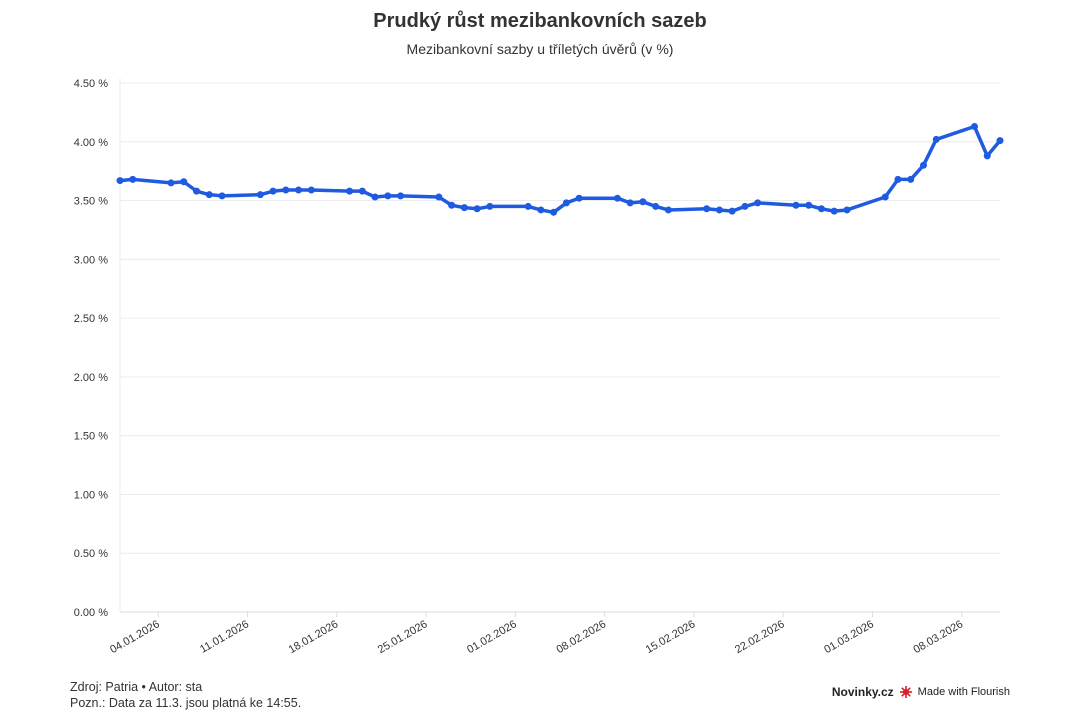  Describe the element at coordinates (136, 687) in the screenshot. I see `source-note: Zdroj: Patria • Autor: sta` at that location.